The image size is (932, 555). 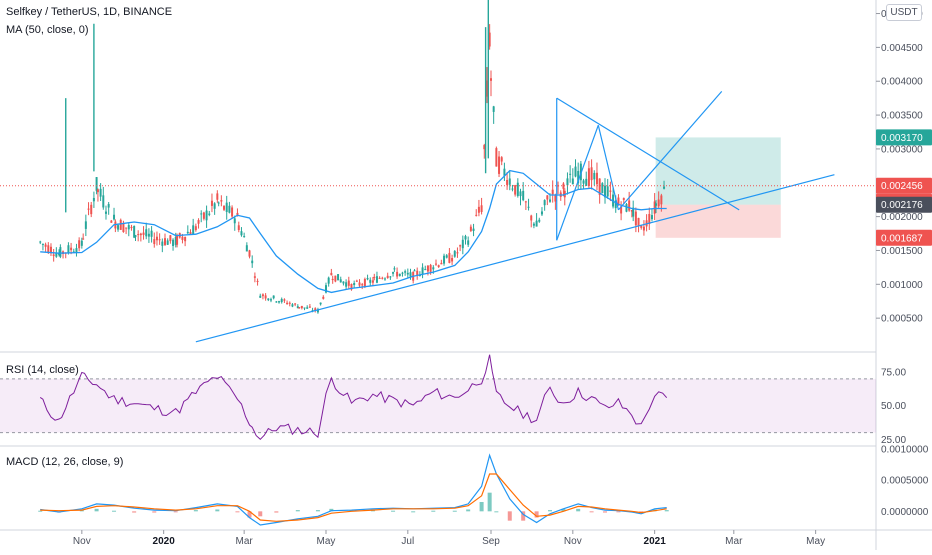 I want to click on triangle-upper-edge, so click(x=648, y=154).